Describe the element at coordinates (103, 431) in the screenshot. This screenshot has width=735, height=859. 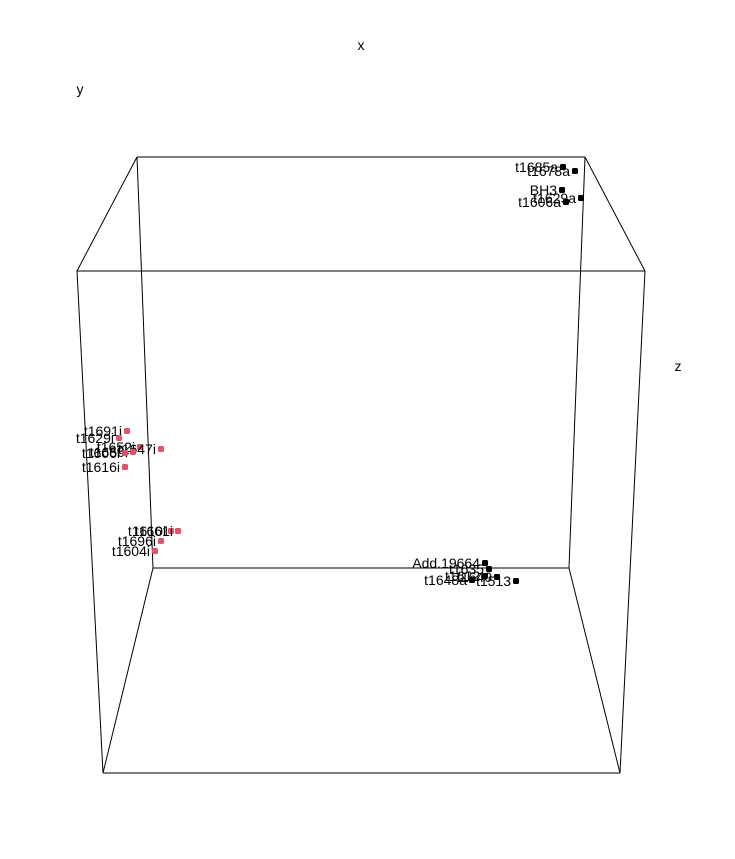
I see `data-label: t1691i` at that location.